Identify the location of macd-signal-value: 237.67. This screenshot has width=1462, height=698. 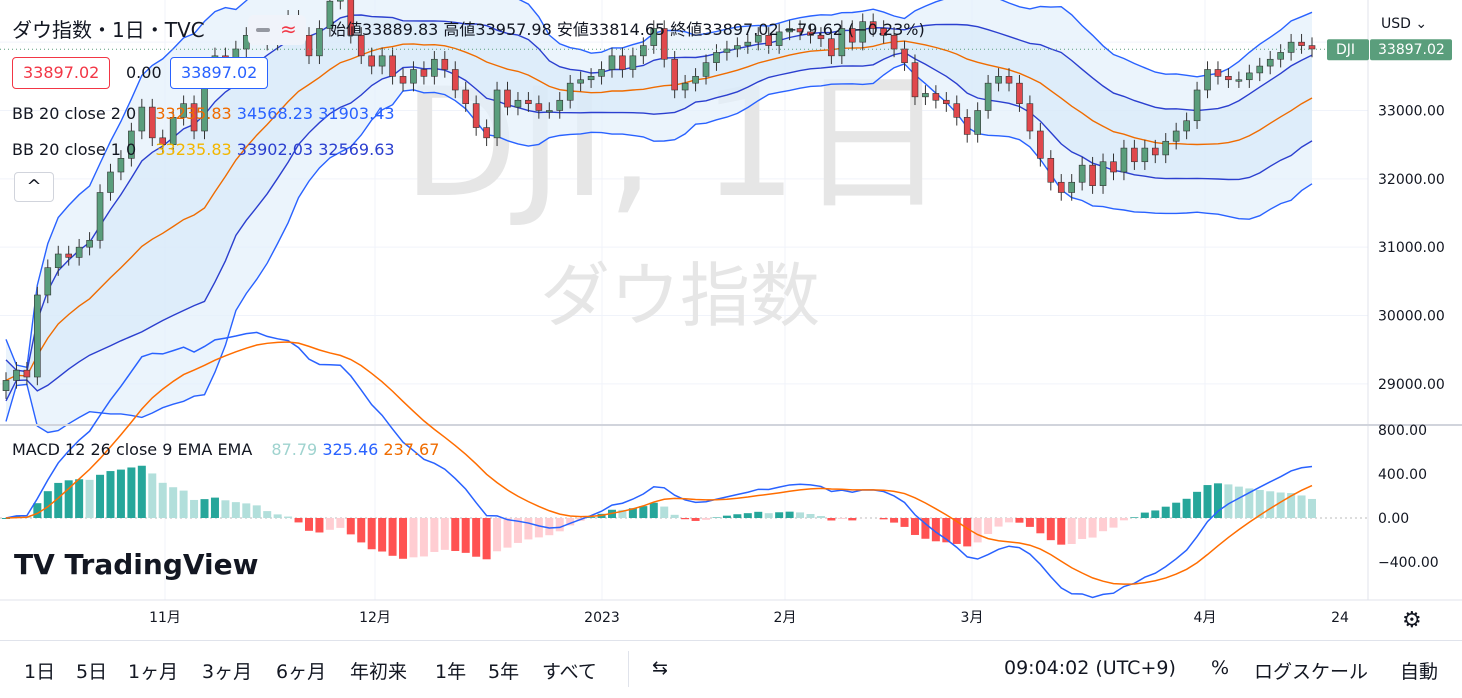
(411, 449).